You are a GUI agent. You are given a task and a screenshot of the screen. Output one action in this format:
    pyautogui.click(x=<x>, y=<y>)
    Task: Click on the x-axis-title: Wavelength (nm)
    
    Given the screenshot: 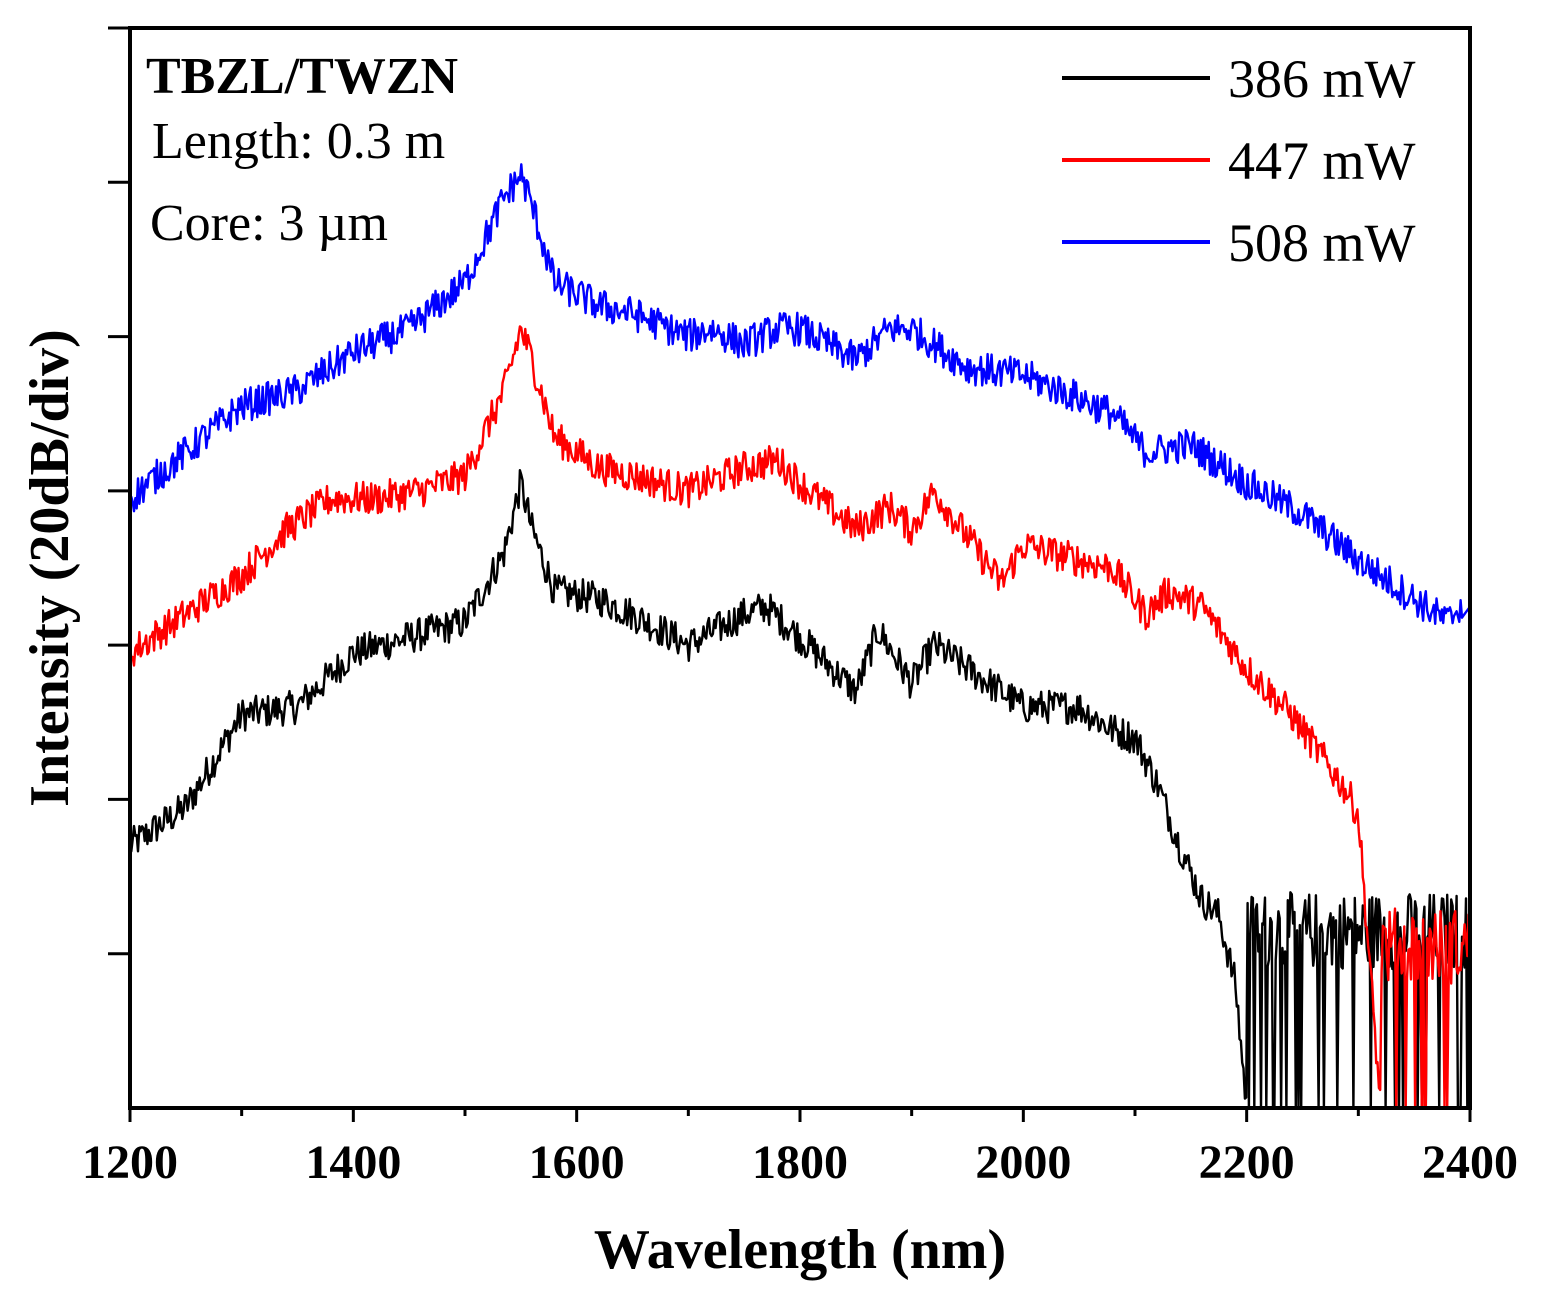 What is the action you would take?
    pyautogui.click(x=800, y=1250)
    